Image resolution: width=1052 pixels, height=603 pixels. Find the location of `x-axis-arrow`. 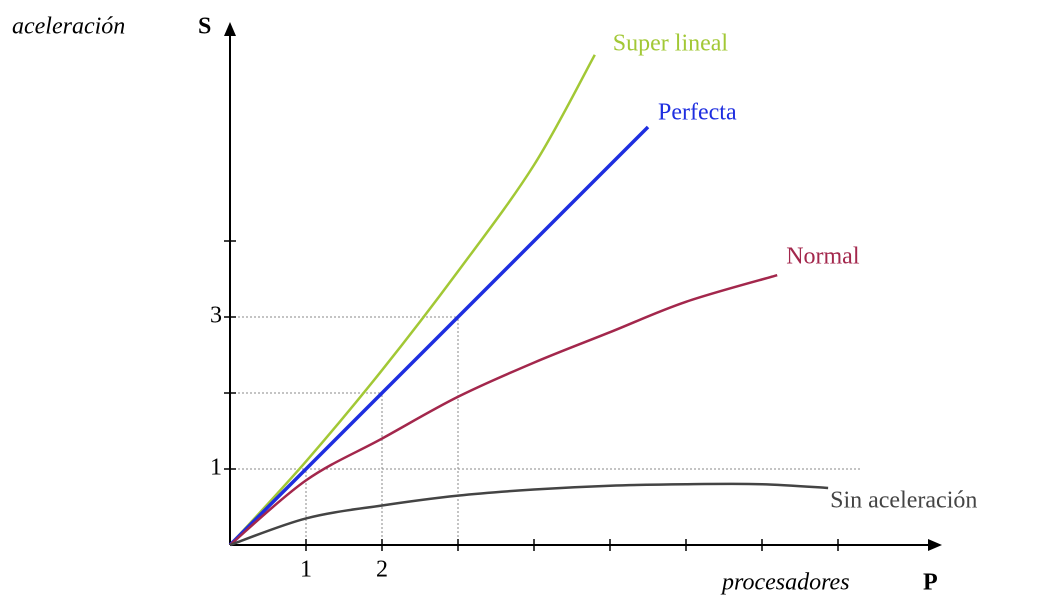

x-axis-arrow is located at coordinates (935, 545).